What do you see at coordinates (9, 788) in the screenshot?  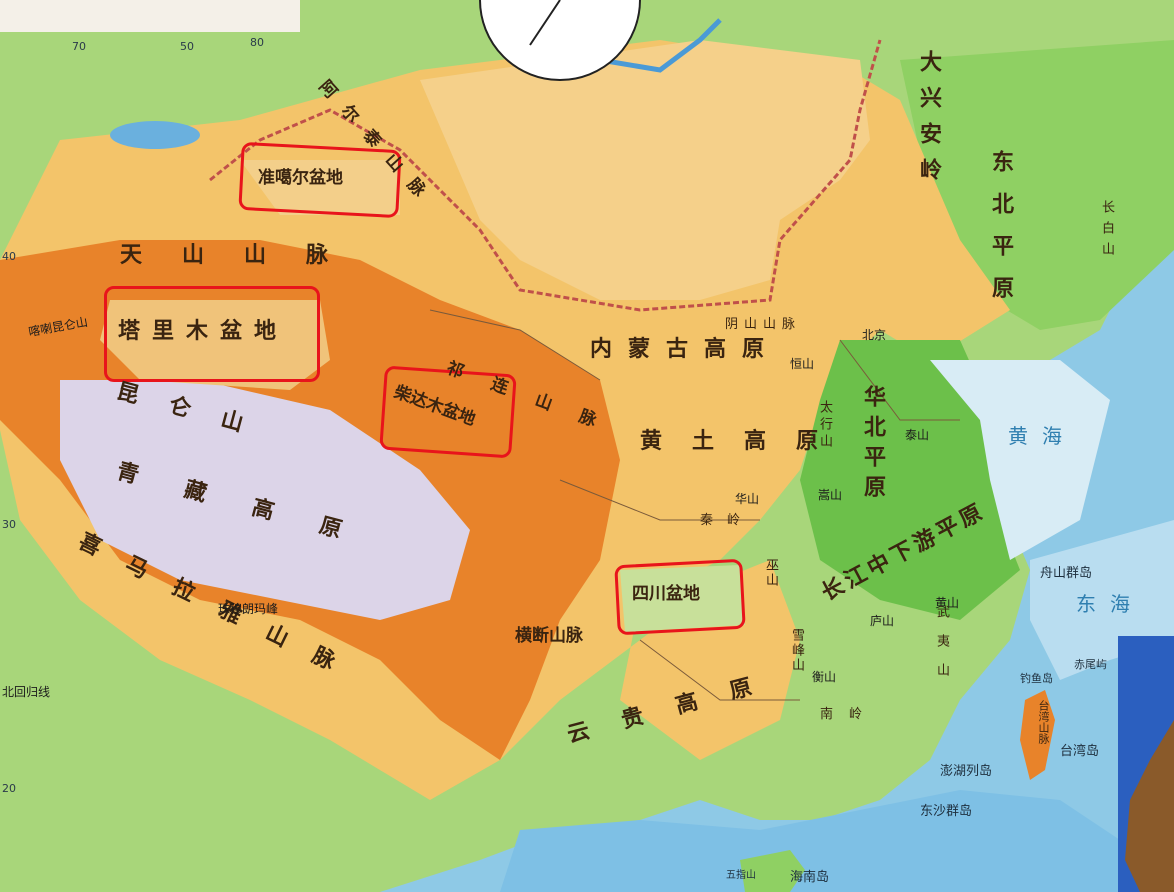 I see `tick-lat-20: 20` at bounding box center [9, 788].